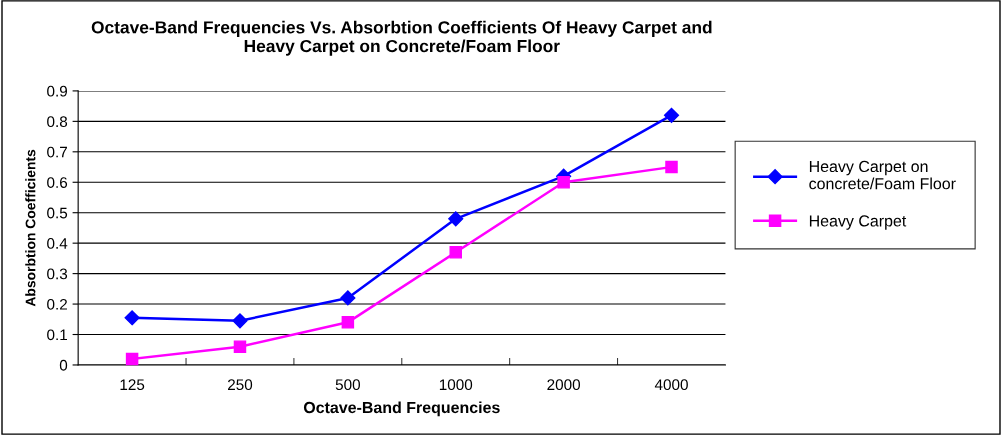  Describe the element at coordinates (858, 222) in the screenshot. I see `legend-label: Heavy Carpet` at that location.